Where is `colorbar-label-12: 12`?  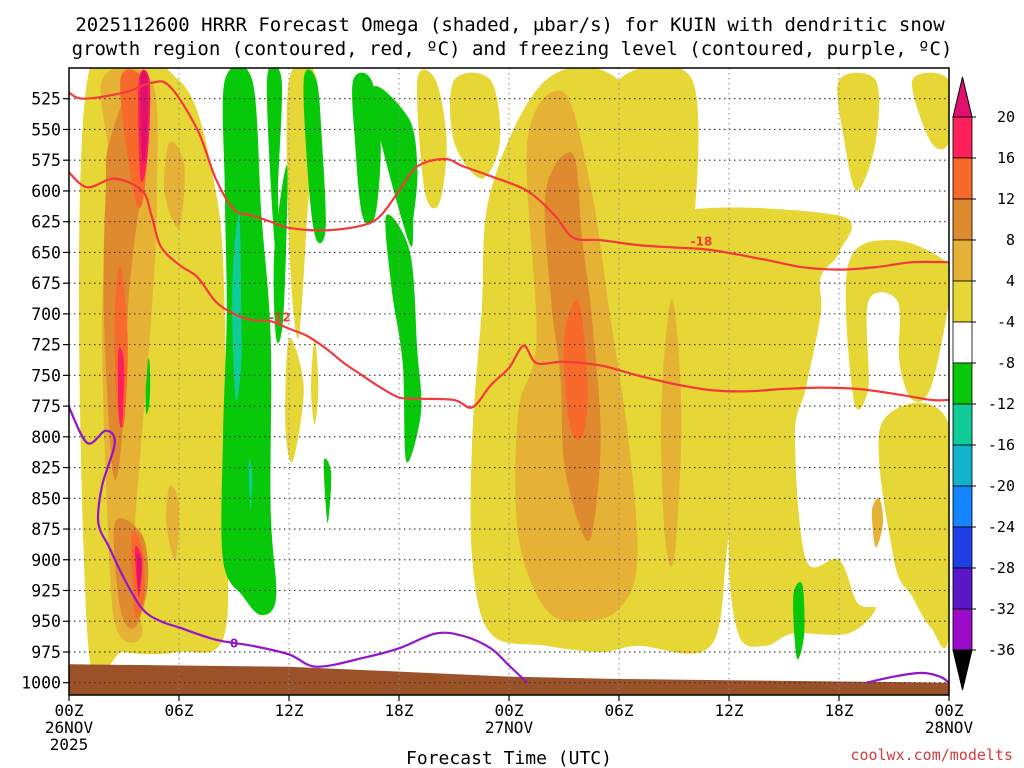 colorbar-label-12: 12 is located at coordinates (1006, 199).